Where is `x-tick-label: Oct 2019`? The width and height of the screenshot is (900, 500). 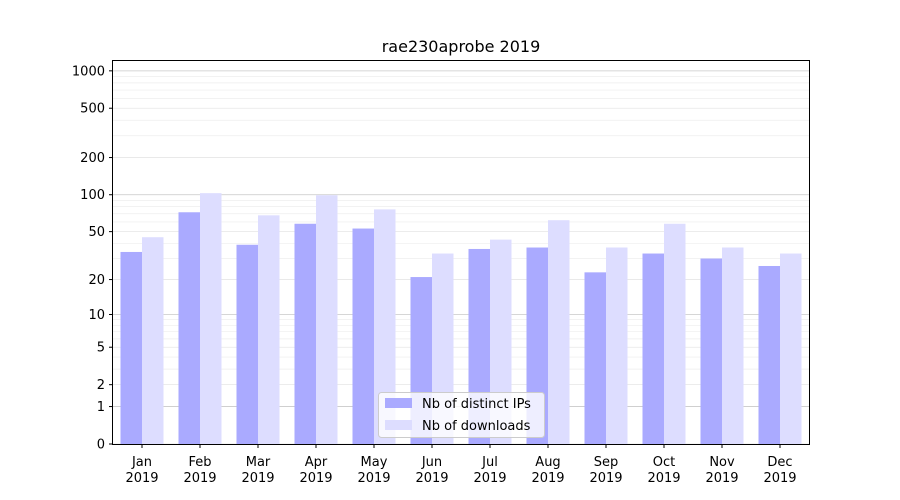 x-tick-label: Oct 2019 is located at coordinates (663, 470).